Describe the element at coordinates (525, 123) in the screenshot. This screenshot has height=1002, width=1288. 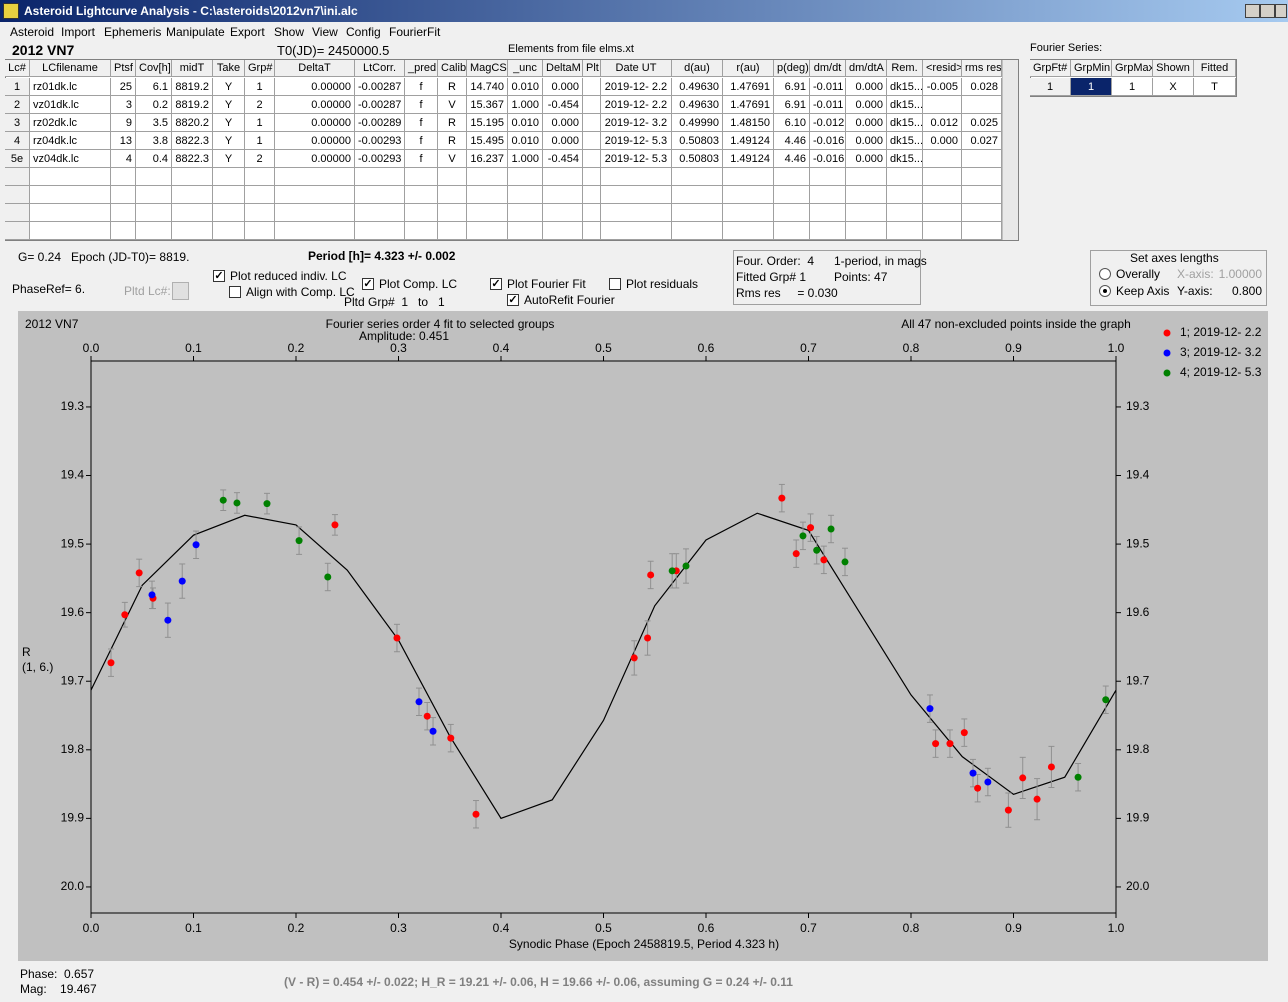
I see `table-cell: 0.010` at that location.